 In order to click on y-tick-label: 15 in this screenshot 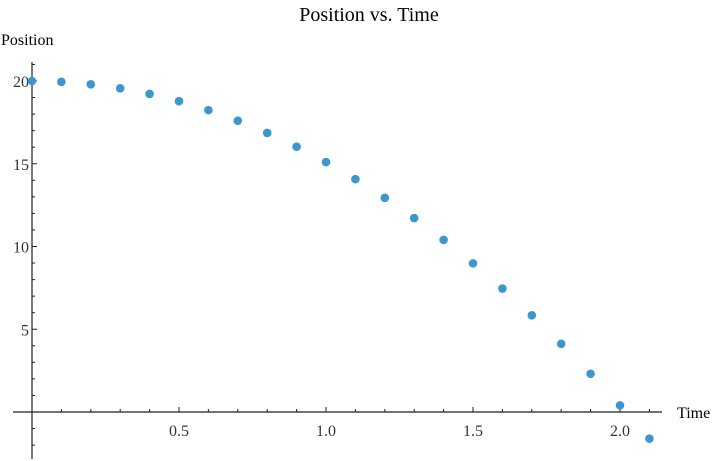, I will do `click(21, 165)`.